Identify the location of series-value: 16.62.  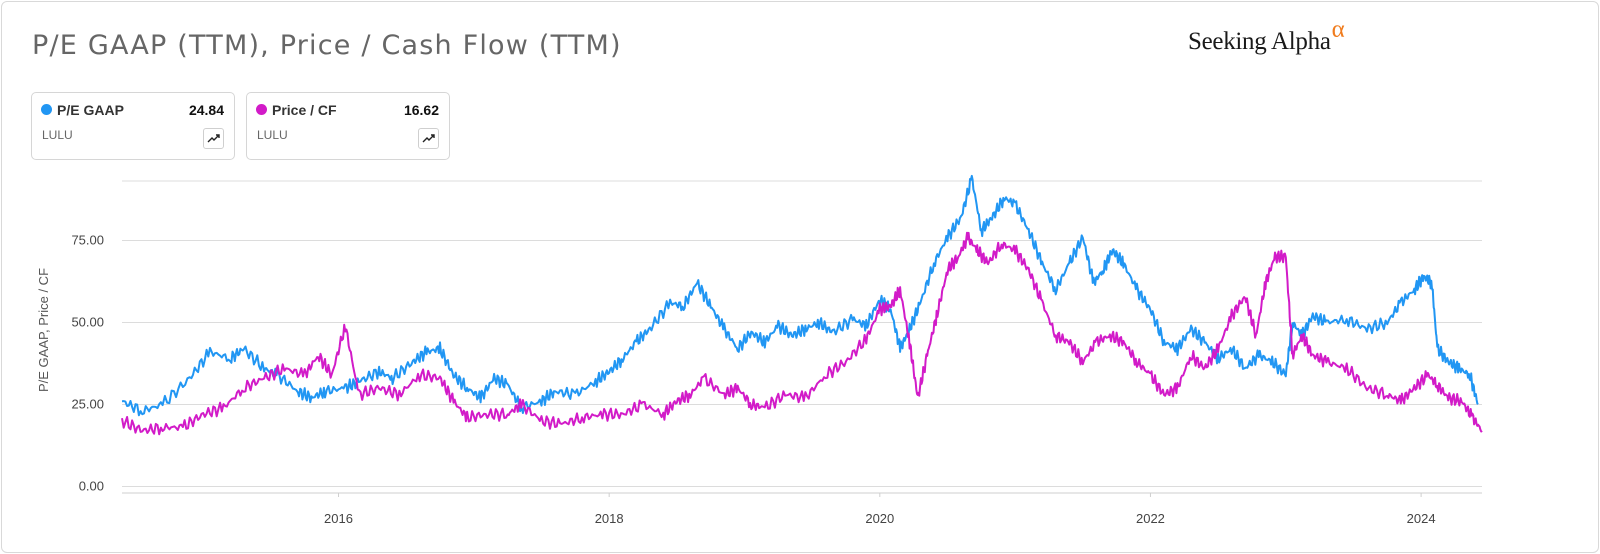
(421, 110).